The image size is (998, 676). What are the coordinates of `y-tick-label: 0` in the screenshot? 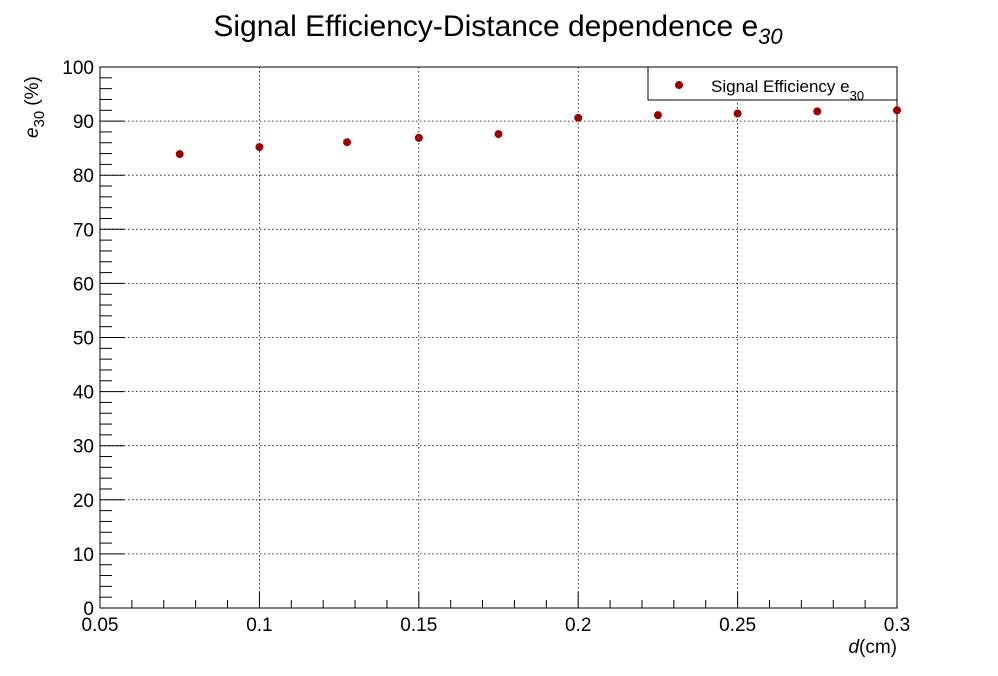 It's located at (88, 609).